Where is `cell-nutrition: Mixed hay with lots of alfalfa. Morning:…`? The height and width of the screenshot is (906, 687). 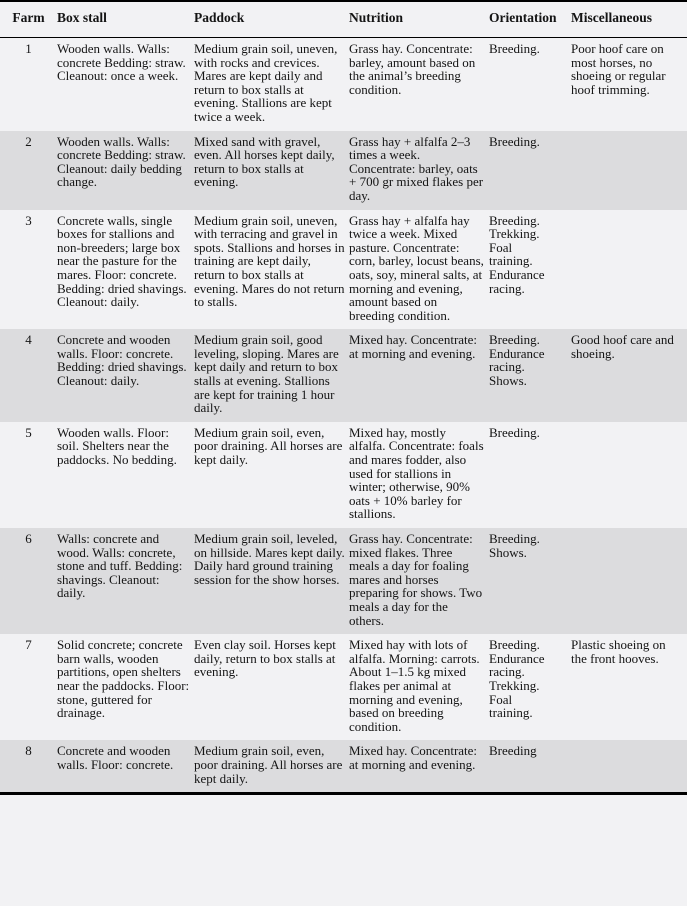 cell-nutrition: Mixed hay with lots of alfalfa. Morning:… is located at coordinates (414, 685).